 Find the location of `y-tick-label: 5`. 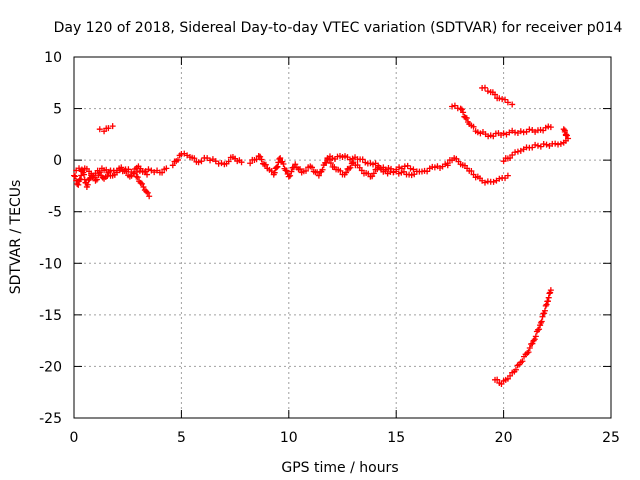

y-tick-label: 5 is located at coordinates (57, 110).